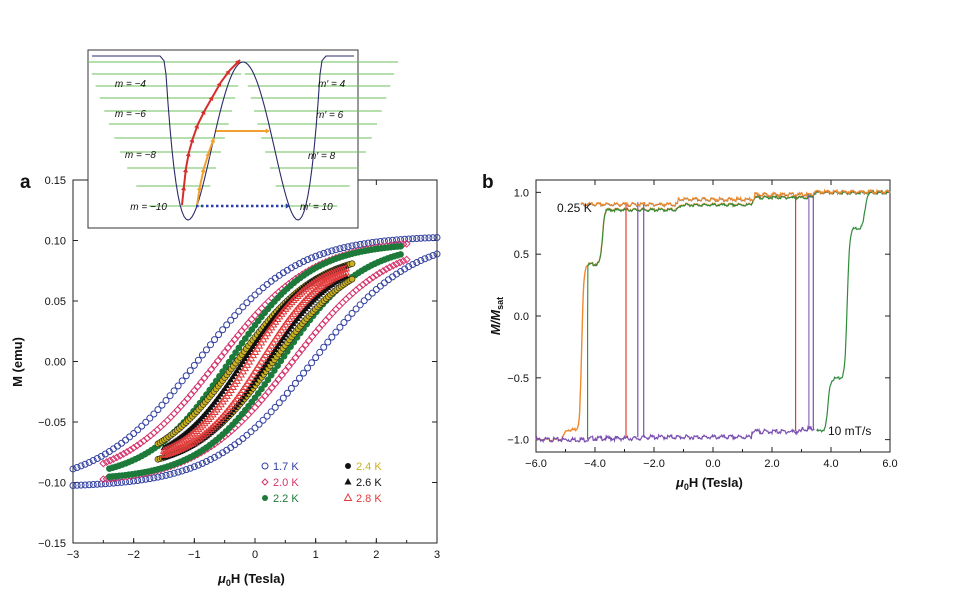 The image size is (960, 610). Describe the element at coordinates (55, 363) in the screenshot. I see `a-ytick-label: 0.00` at that location.